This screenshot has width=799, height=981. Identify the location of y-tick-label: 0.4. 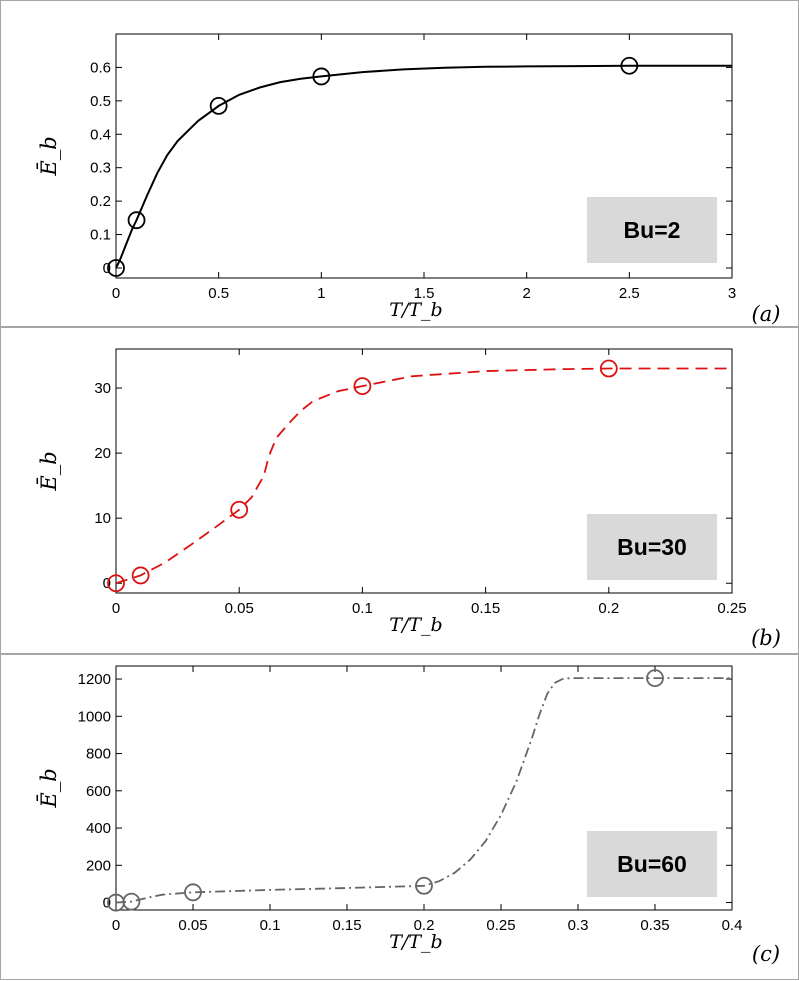
(100, 134).